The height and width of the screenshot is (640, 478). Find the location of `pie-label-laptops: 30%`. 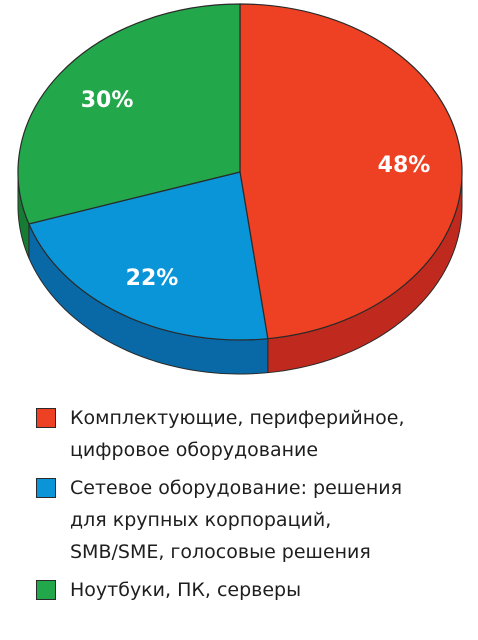

pie-label-laptops: 30% is located at coordinates (107, 100).